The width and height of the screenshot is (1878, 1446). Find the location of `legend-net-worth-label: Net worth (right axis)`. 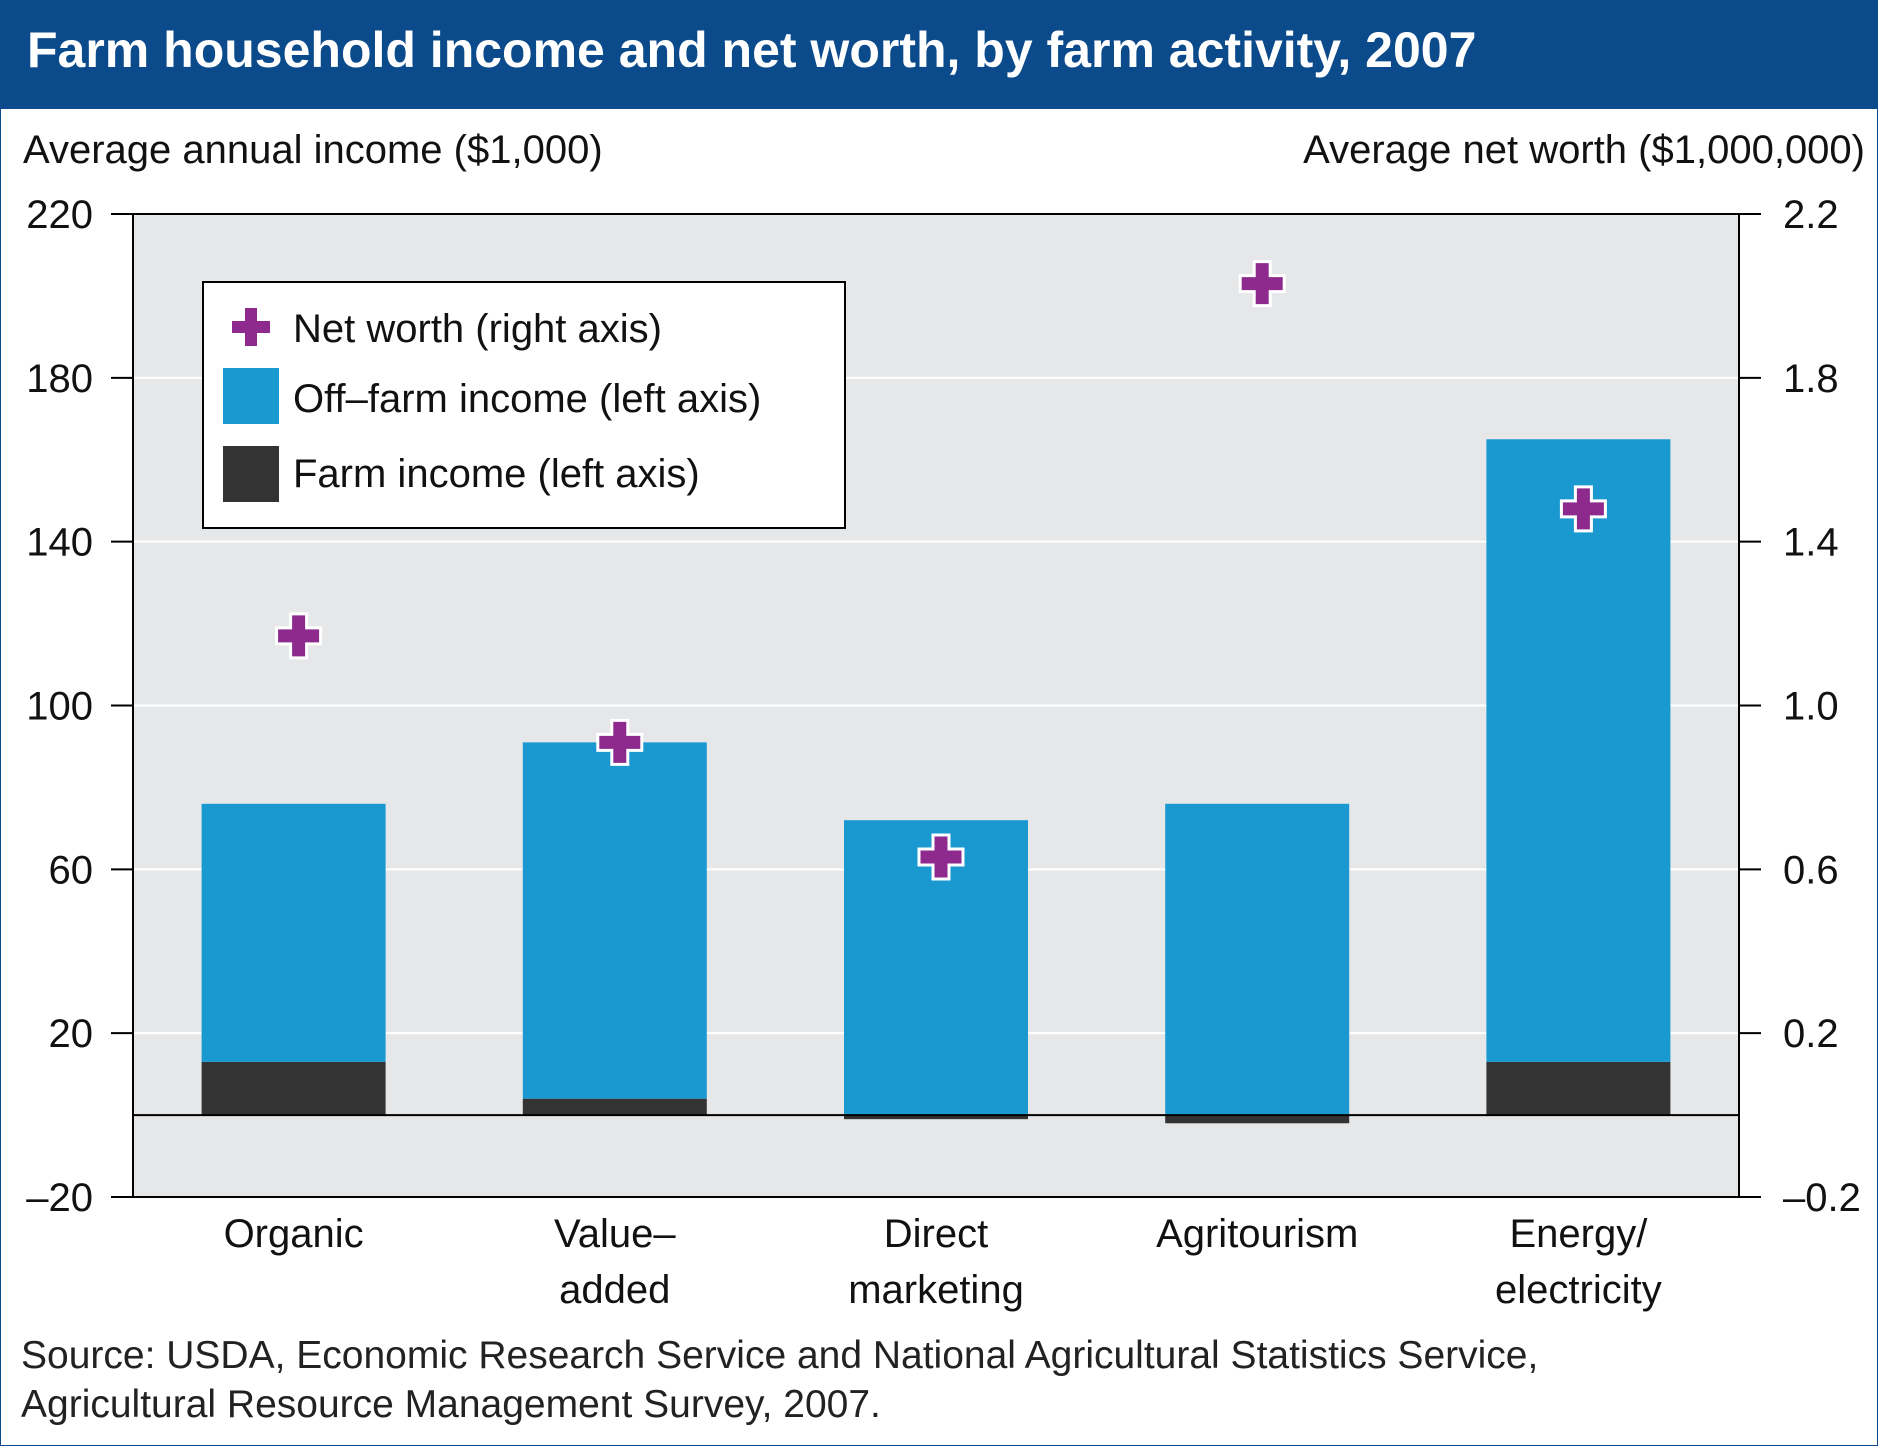

legend-net-worth-label: Net worth (right axis) is located at coordinates (477, 329).